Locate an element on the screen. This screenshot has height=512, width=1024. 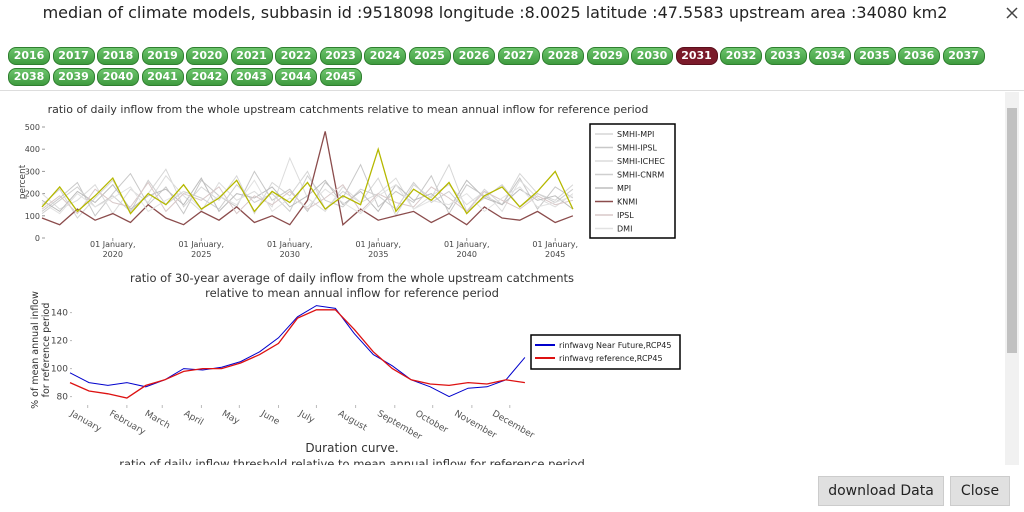
year-tab: 2027 is located at coordinates (518, 56).